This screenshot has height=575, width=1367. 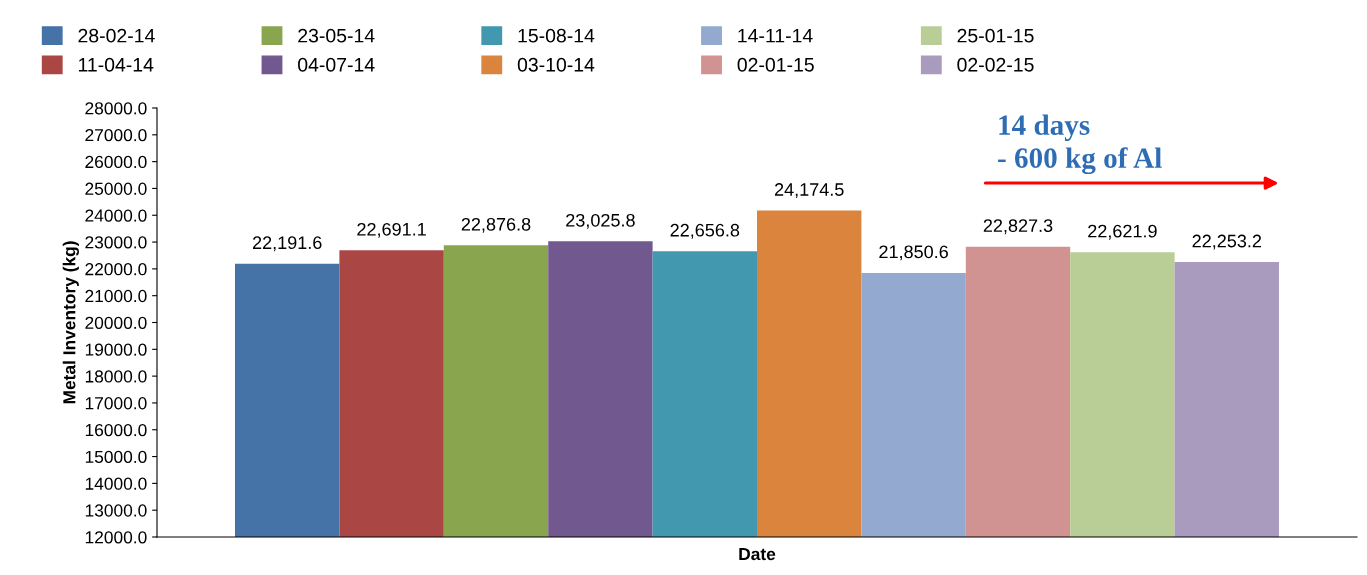 I want to click on y-tick-label: 12000.0, so click(x=116, y=537).